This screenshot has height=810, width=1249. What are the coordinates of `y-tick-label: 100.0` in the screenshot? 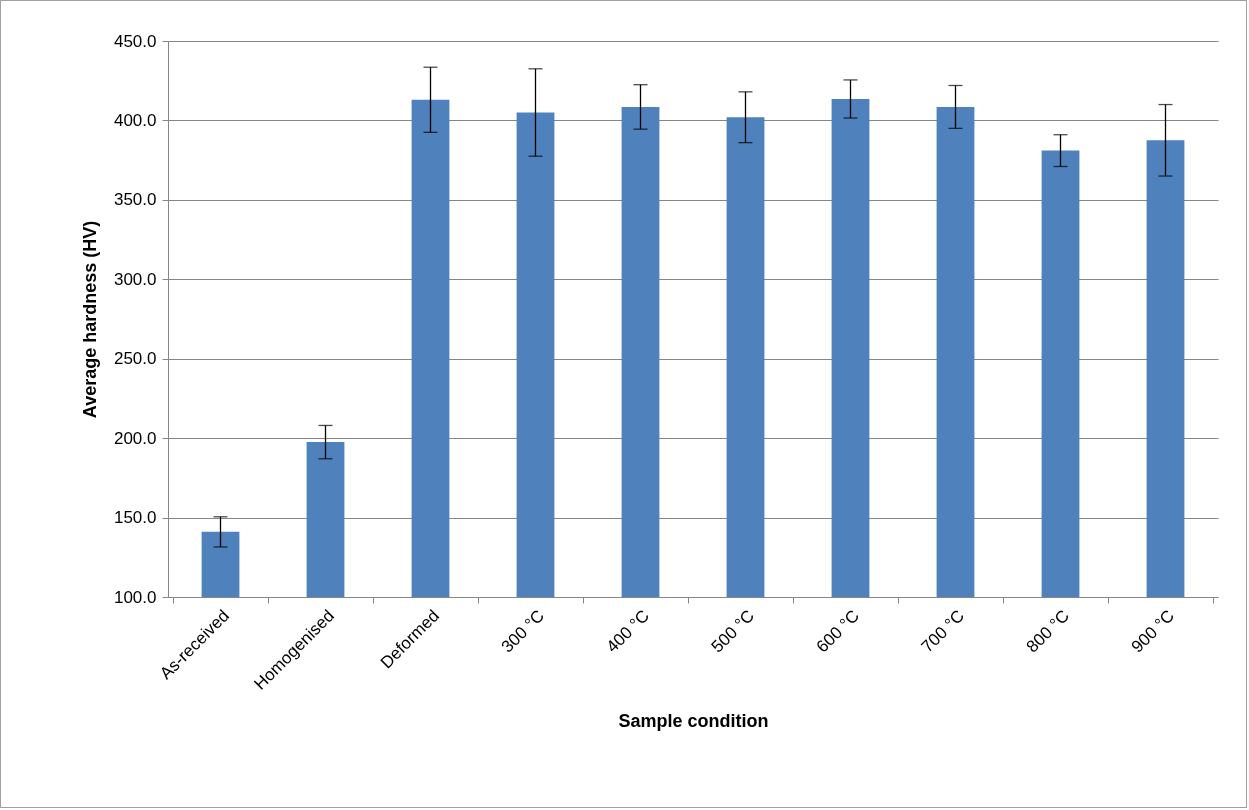 It's located at (135, 597).